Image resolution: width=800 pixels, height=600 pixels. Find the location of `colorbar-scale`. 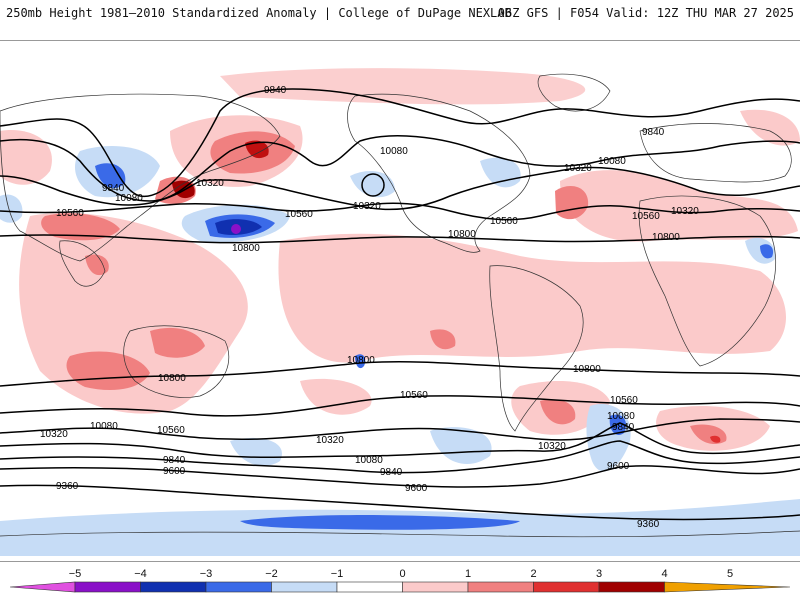

colorbar-scale is located at coordinates (400, 587).